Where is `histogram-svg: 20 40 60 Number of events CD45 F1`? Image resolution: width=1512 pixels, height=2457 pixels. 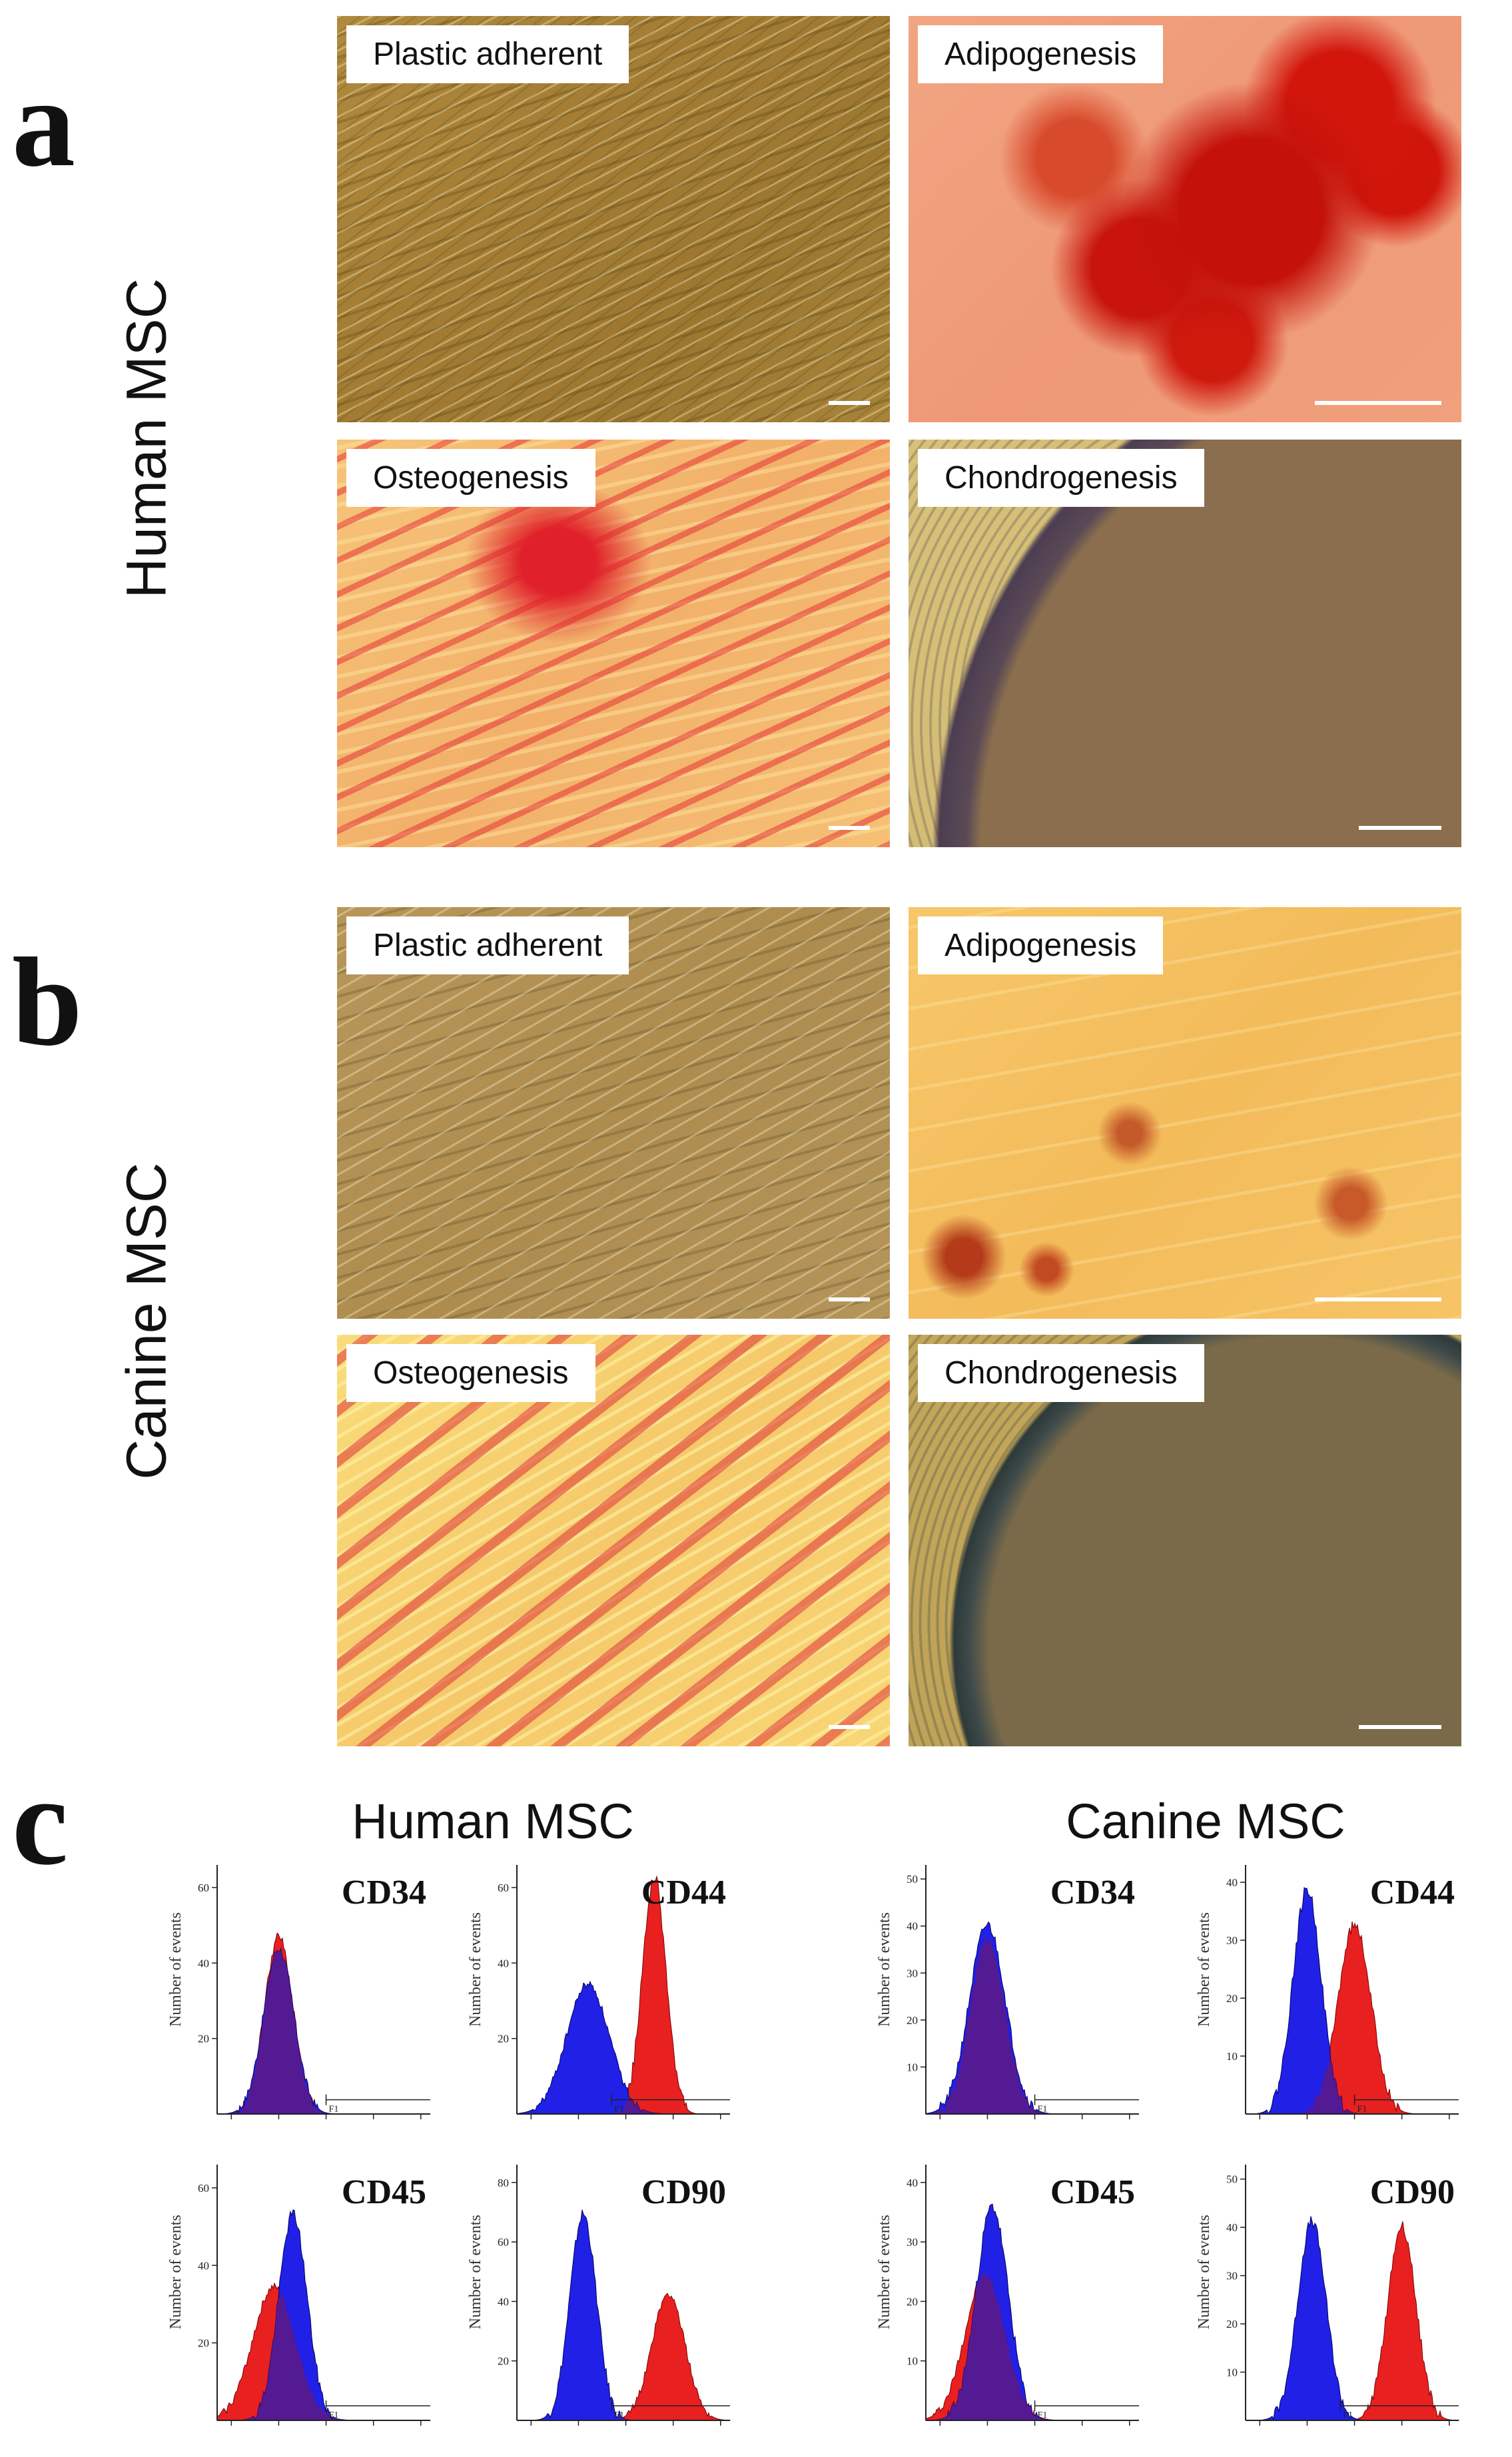 histogram-svg: 20 40 60 Number of events CD45 F1 is located at coordinates (298, 2295).